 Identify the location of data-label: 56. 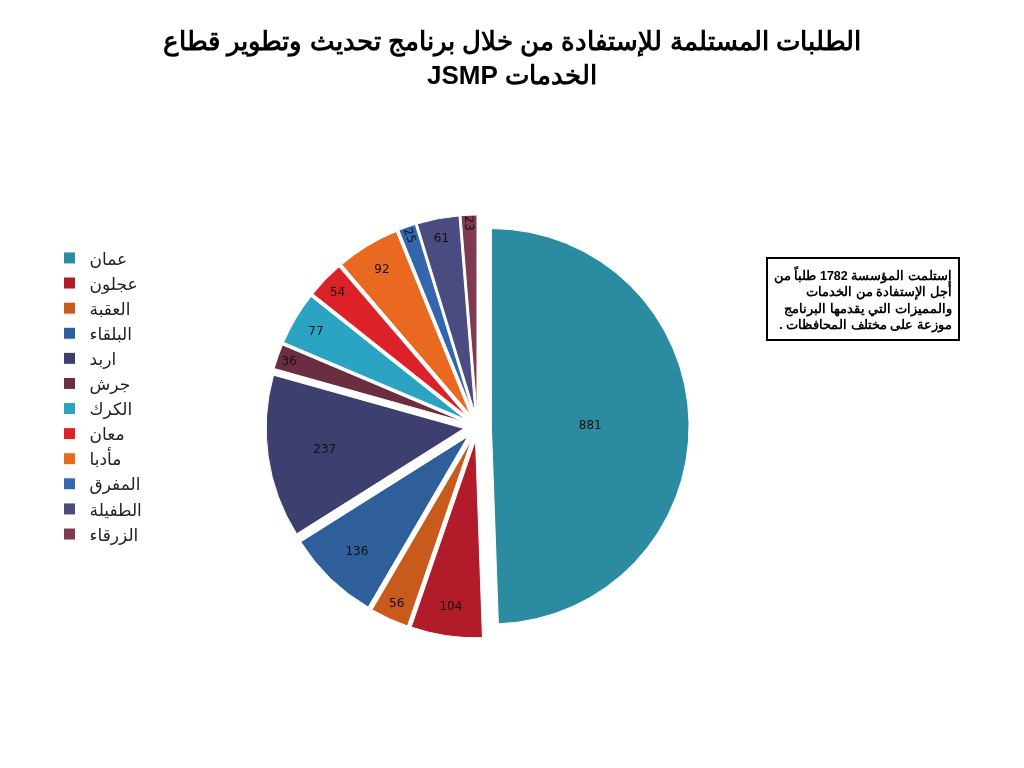
(397, 602).